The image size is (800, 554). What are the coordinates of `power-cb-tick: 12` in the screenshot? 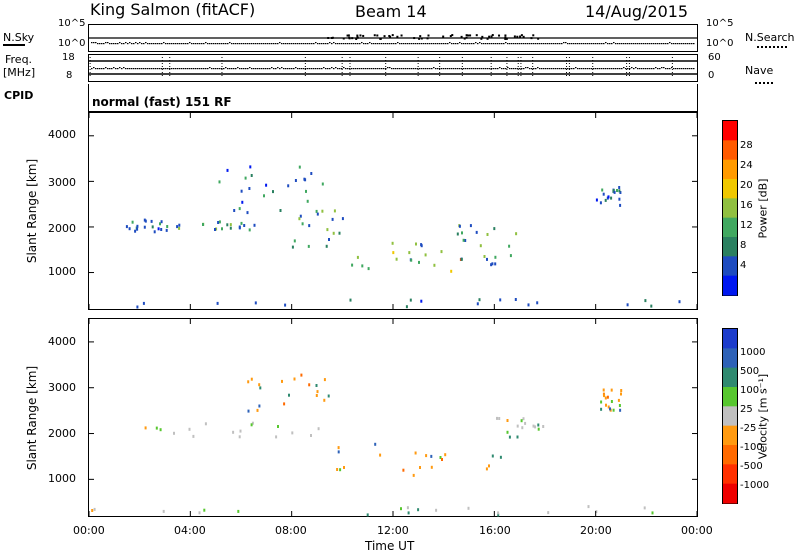 It's located at (746, 225).